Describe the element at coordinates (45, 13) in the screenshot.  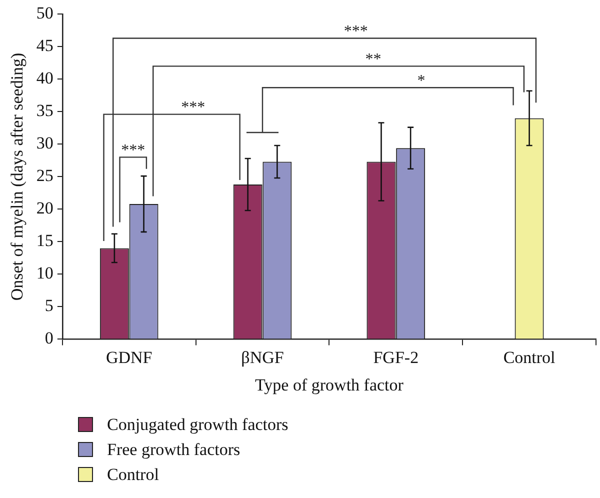
I see `y-tick-label: 50` at that location.